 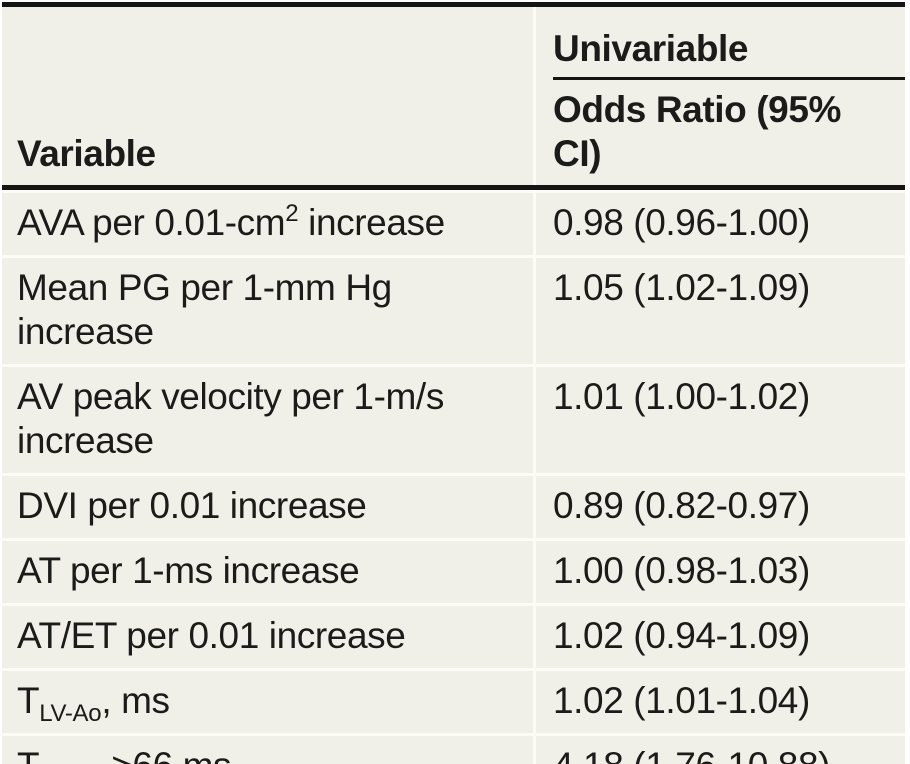 I want to click on superscript: 2, so click(x=292, y=213).